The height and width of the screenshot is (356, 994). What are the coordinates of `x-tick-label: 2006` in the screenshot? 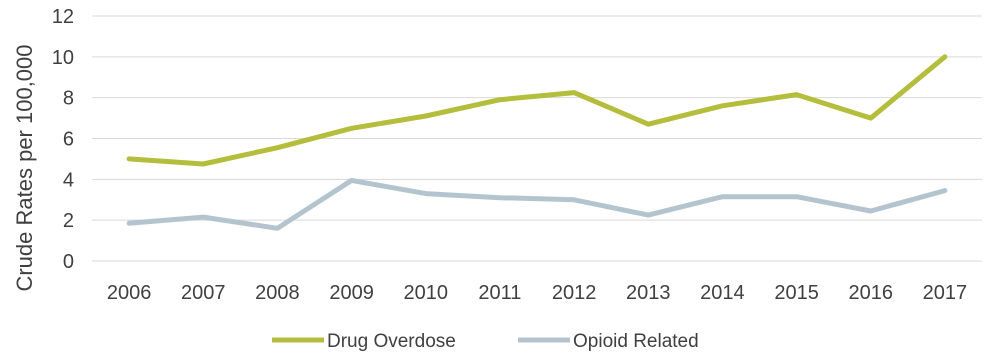 It's located at (129, 293).